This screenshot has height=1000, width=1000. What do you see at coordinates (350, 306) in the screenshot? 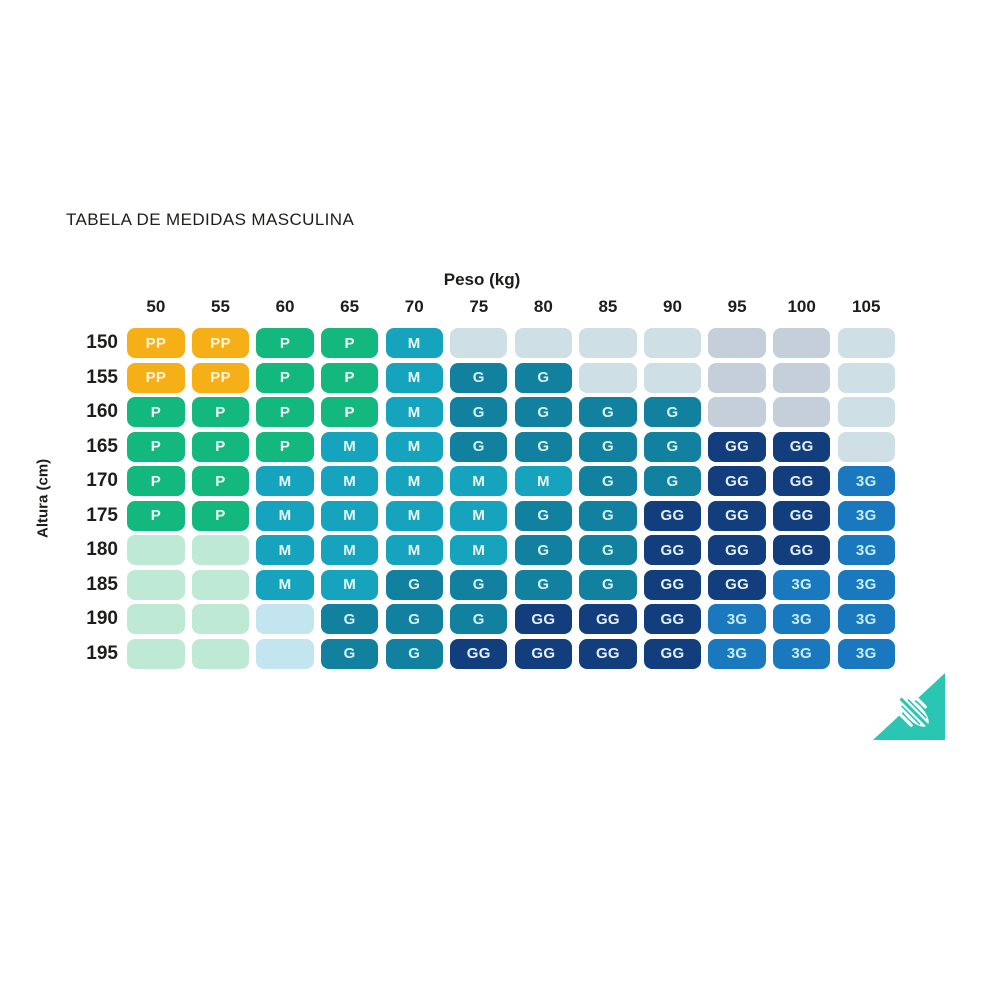
I see `weight-header: 65` at bounding box center [350, 306].